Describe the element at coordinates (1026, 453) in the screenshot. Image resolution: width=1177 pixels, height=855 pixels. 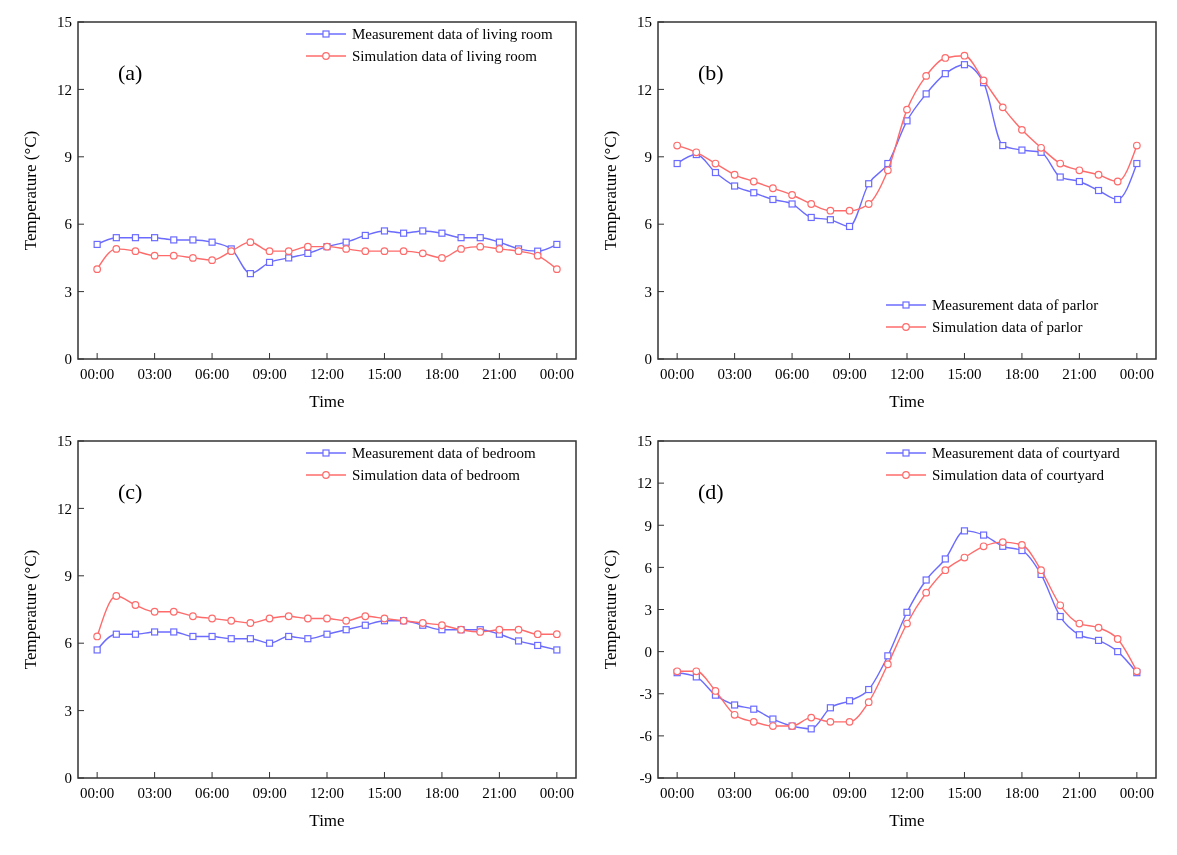
I see `legend-label: Measurement data of courtyard` at that location.